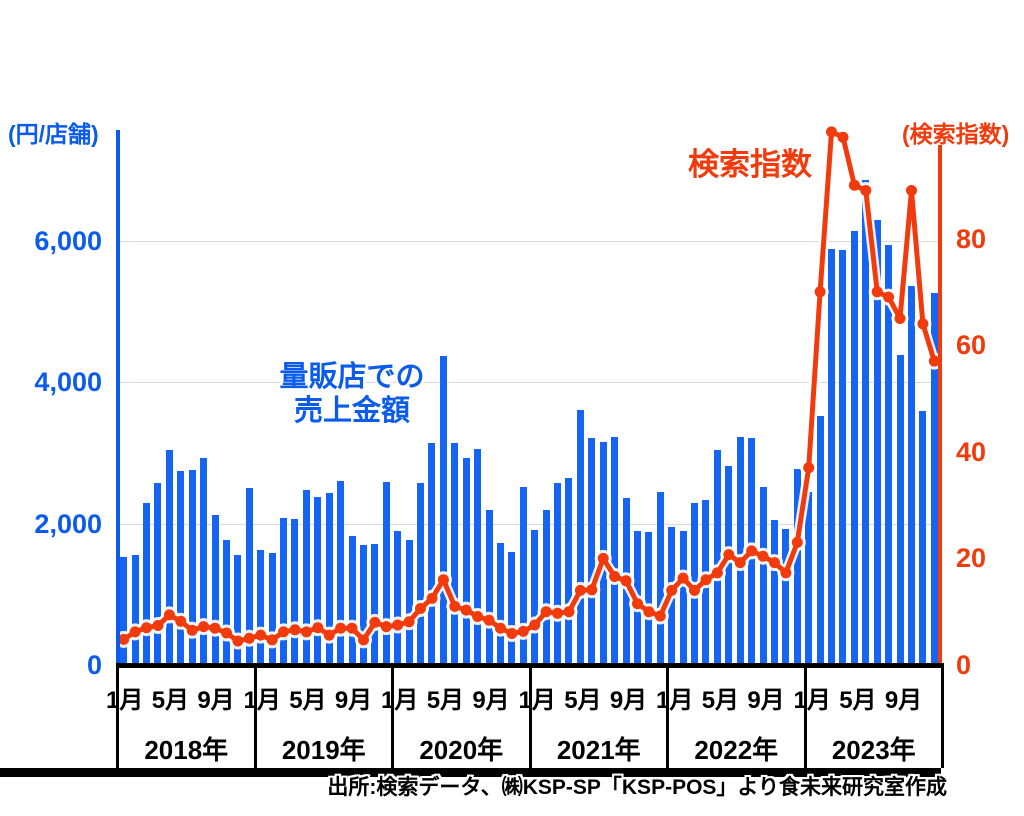 The height and width of the screenshot is (816, 1024). I want to click on month-tick-2018年-9月: 9月, so click(216, 700).